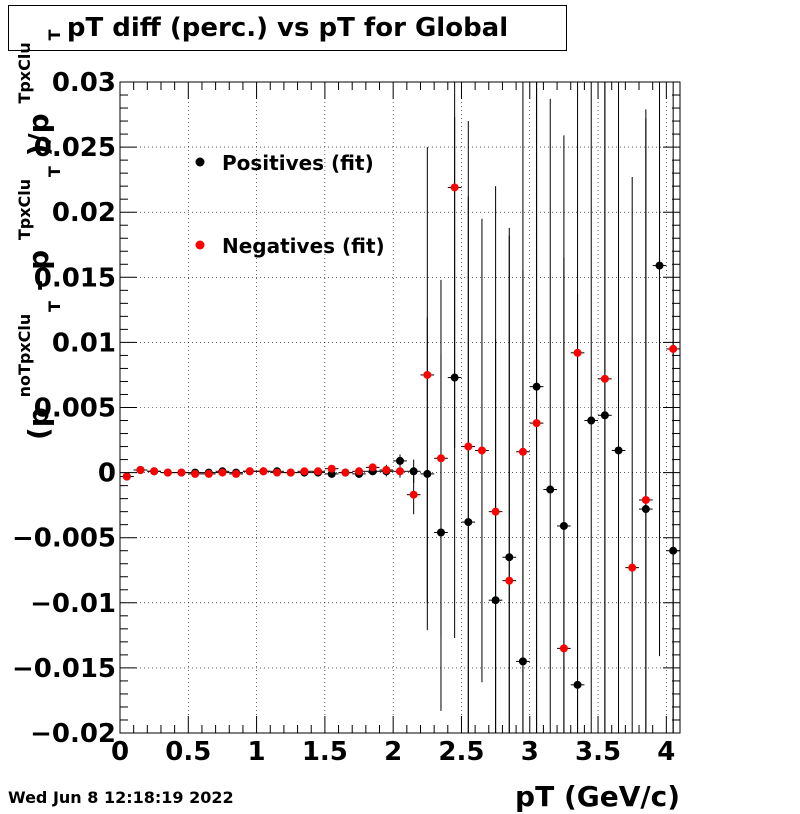  What do you see at coordinates (73, 604) in the screenshot?
I see `y-tick-label: −0.01` at bounding box center [73, 604].